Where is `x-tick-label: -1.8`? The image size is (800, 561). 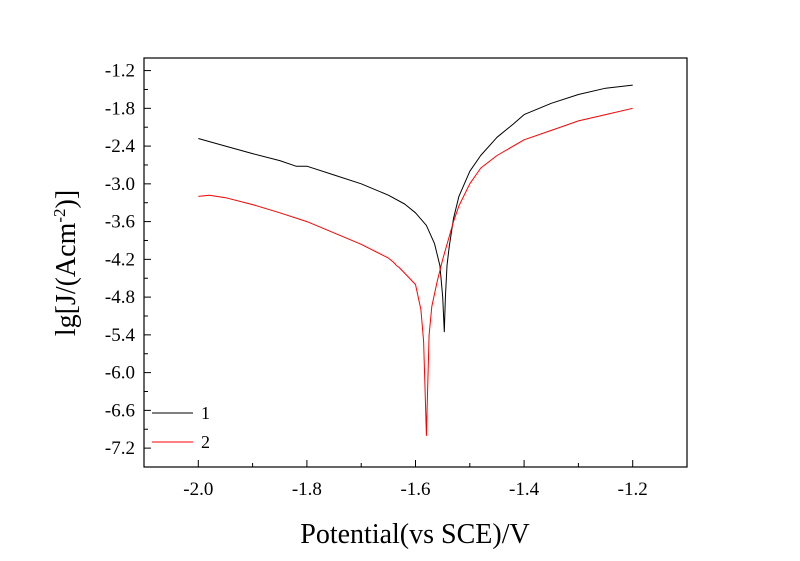 x-tick-label: -1.8 is located at coordinates (307, 489).